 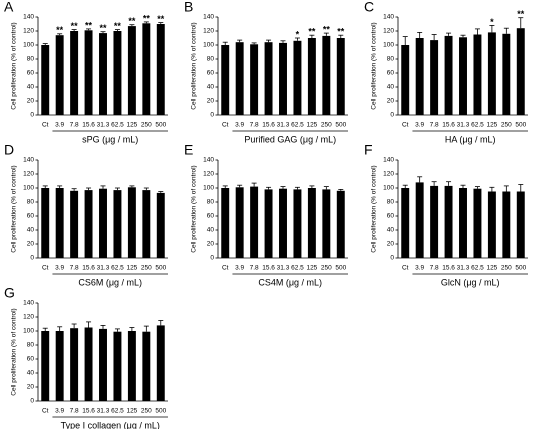 What do you see at coordinates (298, 34) in the screenshot?
I see `significance: *` at bounding box center [298, 34].